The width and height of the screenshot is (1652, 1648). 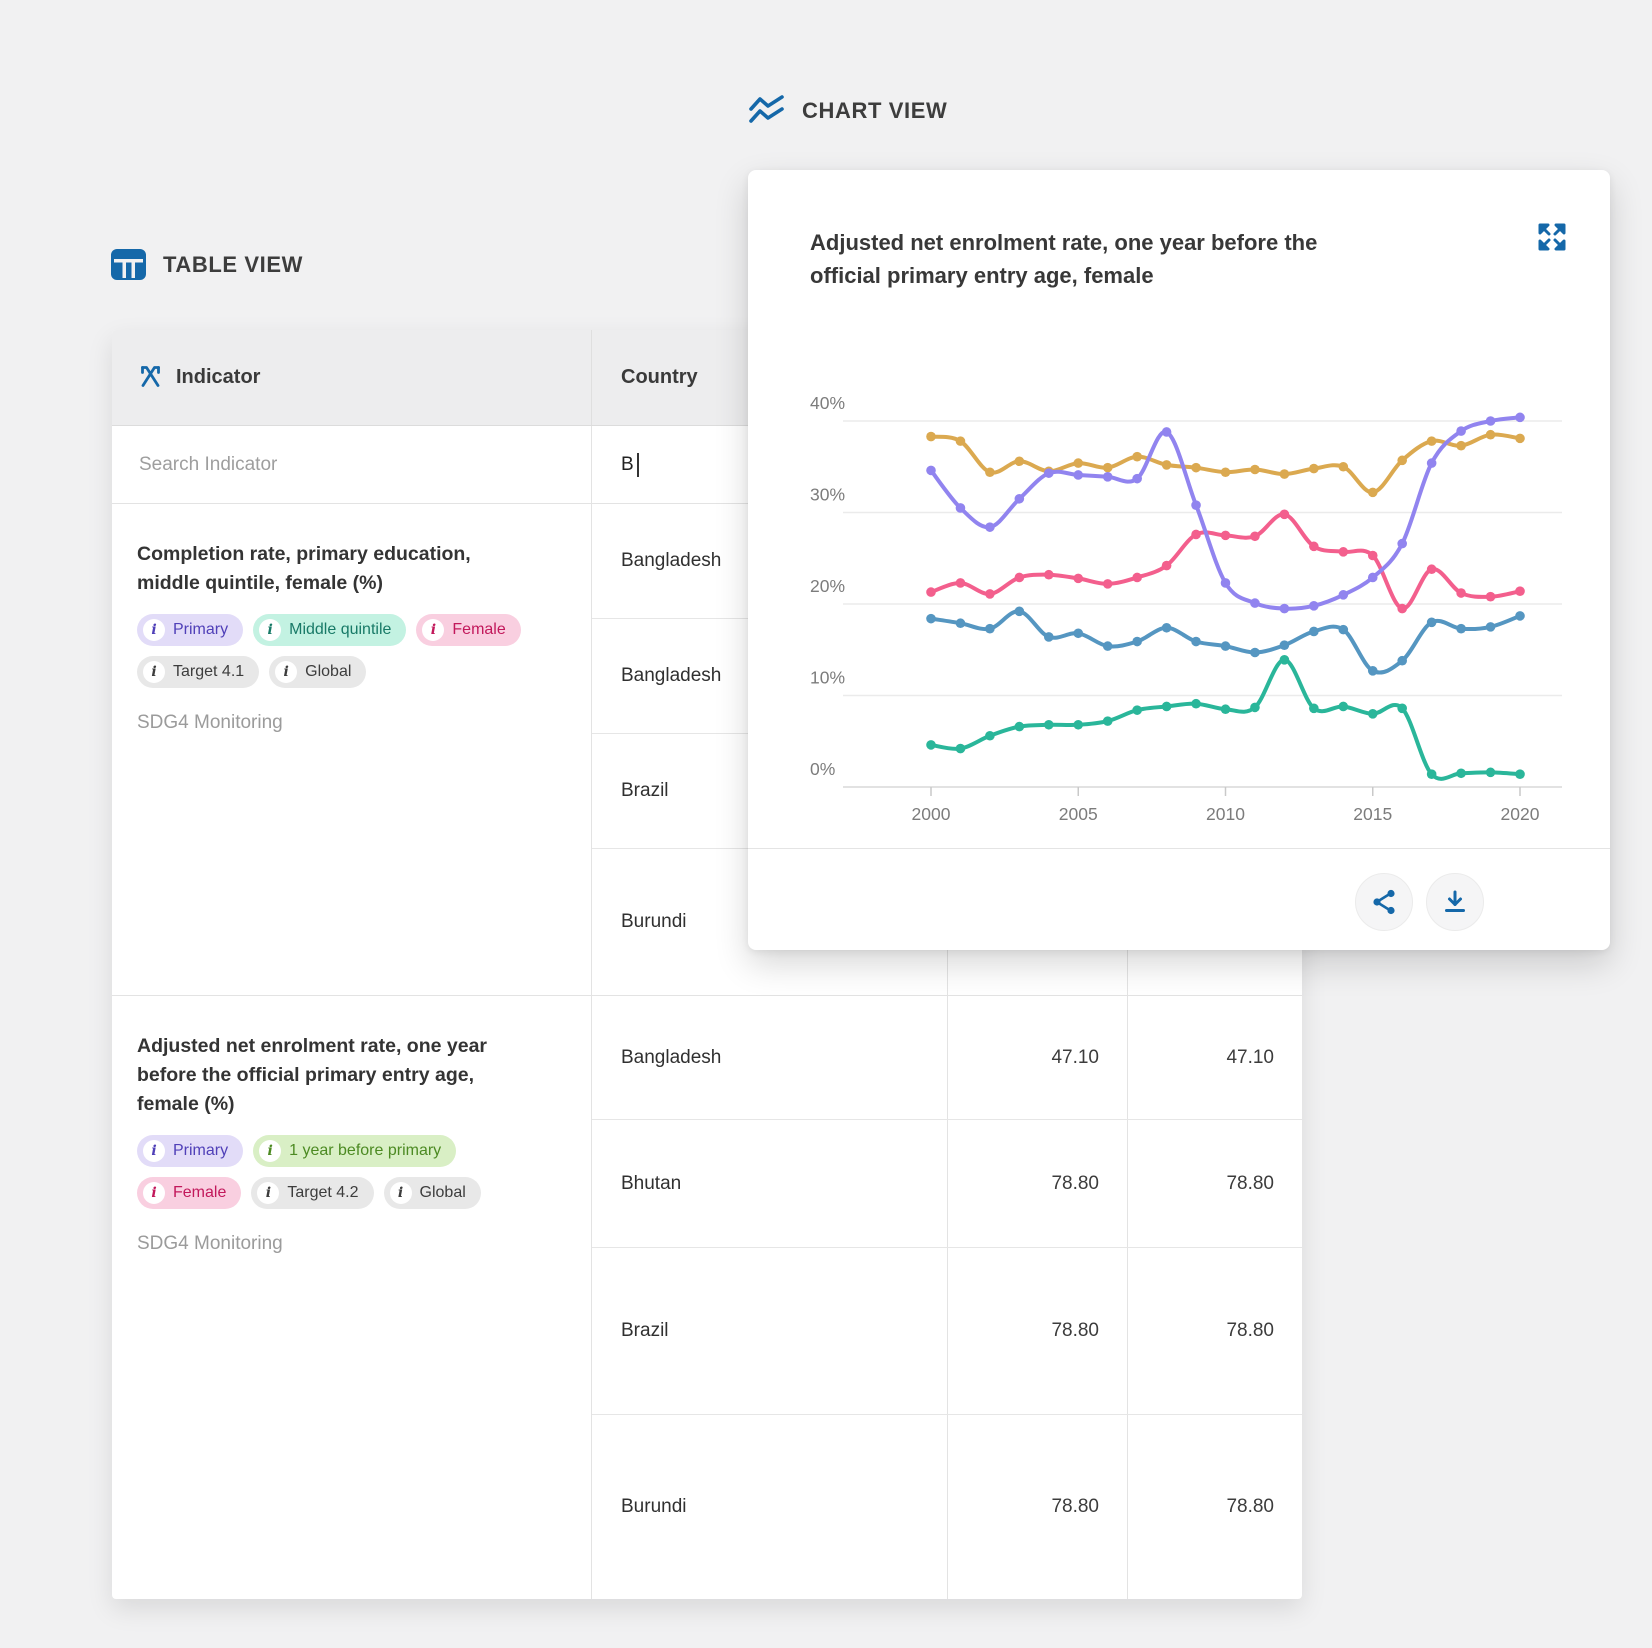 What do you see at coordinates (875, 110) in the screenshot?
I see `chart-view-label: CHART VIEW` at bounding box center [875, 110].